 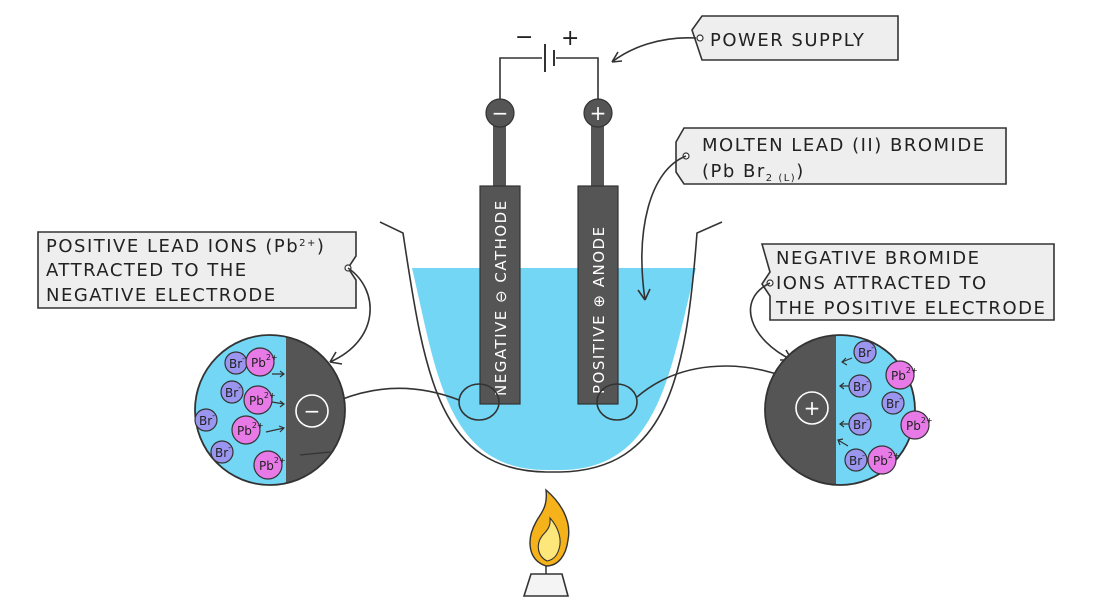 I want to click on anode-electrode: + POSITIVE ⊕ ANODE, so click(x=598, y=251).